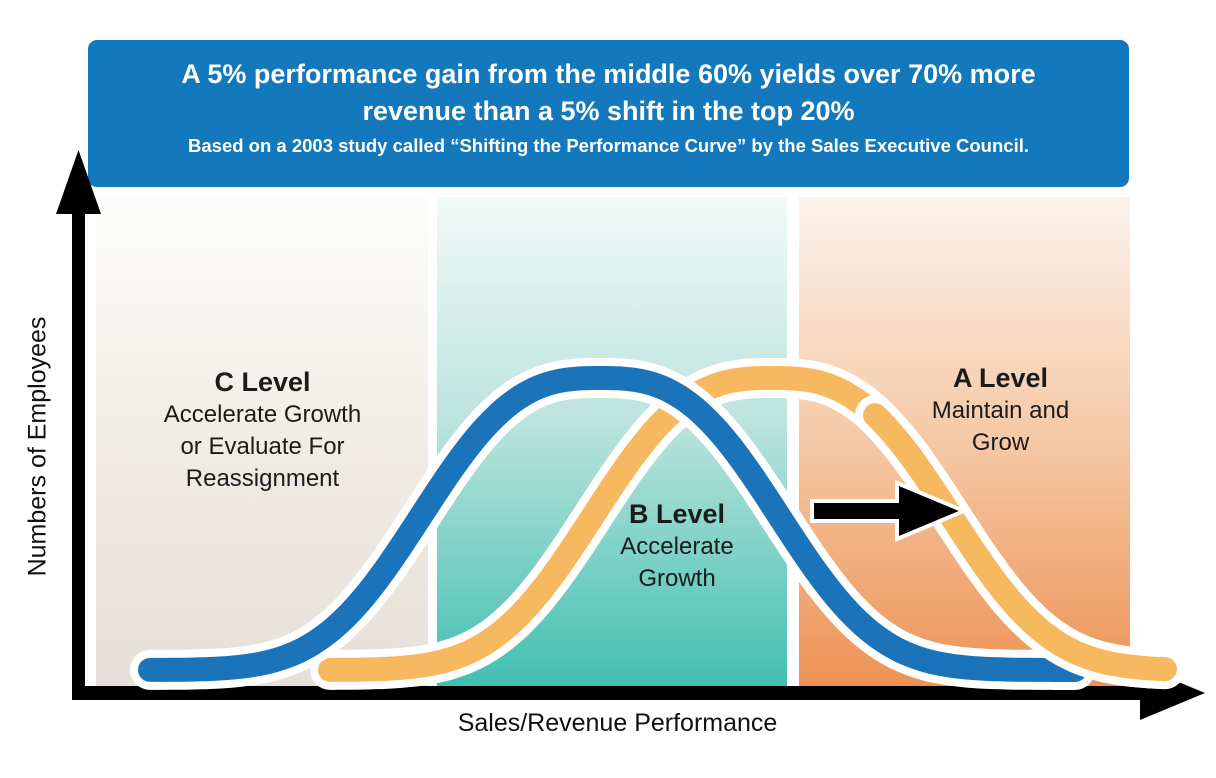  What do you see at coordinates (262, 414) in the screenshot?
I see `c-level-line1: Accelerate Growth` at bounding box center [262, 414].